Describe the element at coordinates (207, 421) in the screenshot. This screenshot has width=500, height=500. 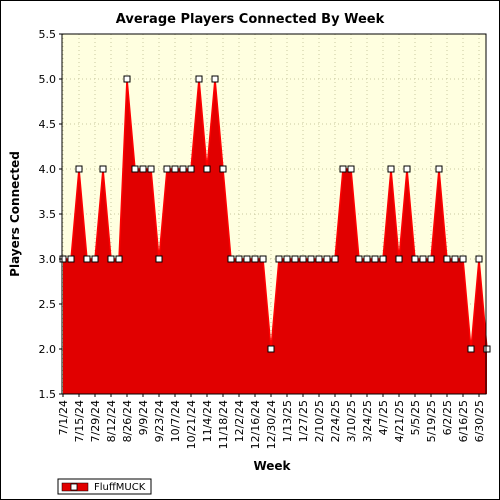
I see `x-tick-label: 11/4/24` at that location.